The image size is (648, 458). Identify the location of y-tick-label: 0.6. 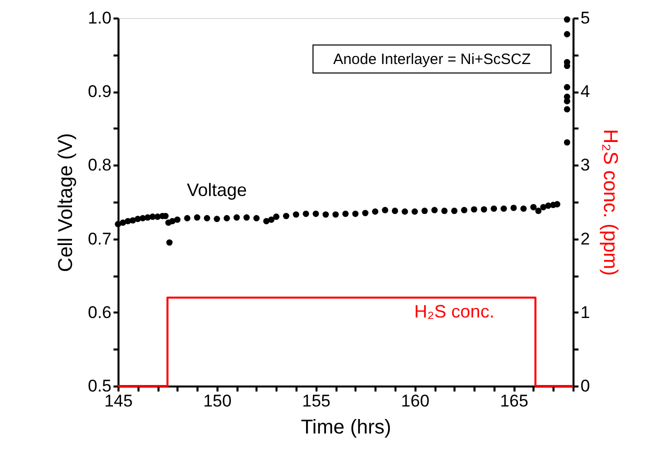
(100, 312).